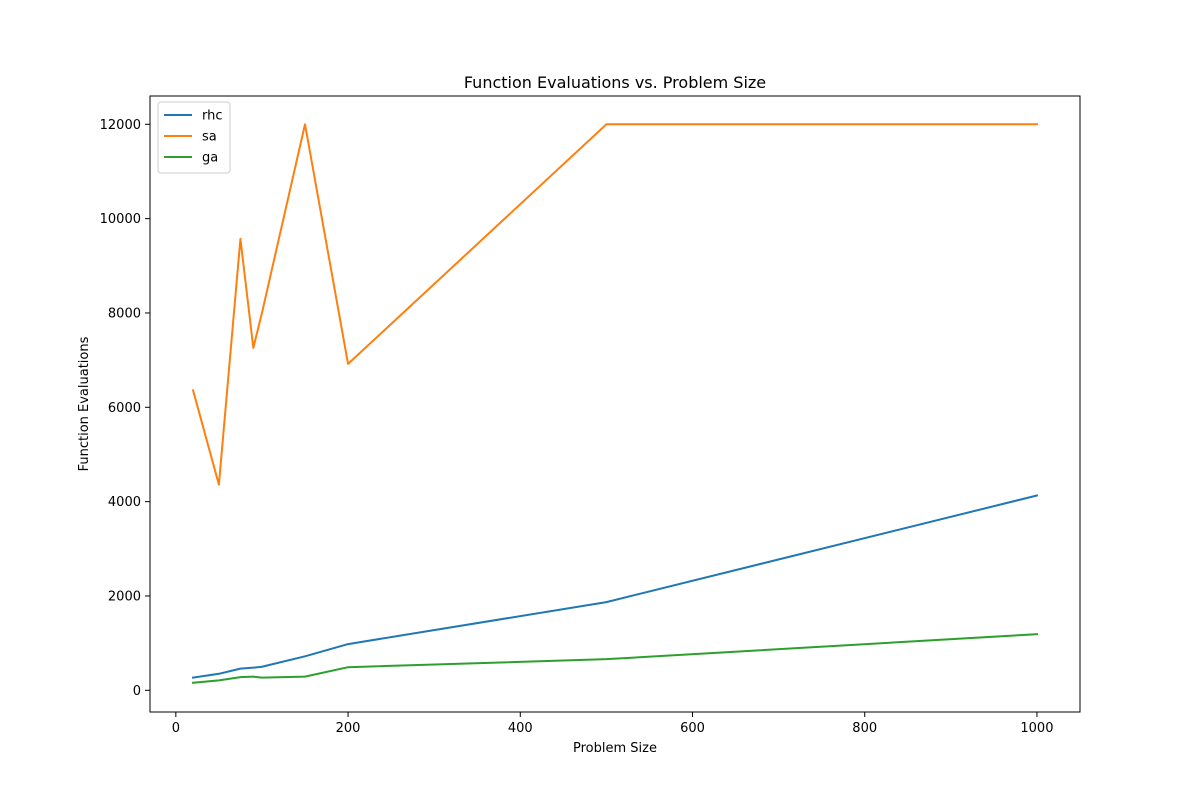 The width and height of the screenshot is (1200, 800). What do you see at coordinates (520, 728) in the screenshot?
I see `x-tick-label: 400` at bounding box center [520, 728].